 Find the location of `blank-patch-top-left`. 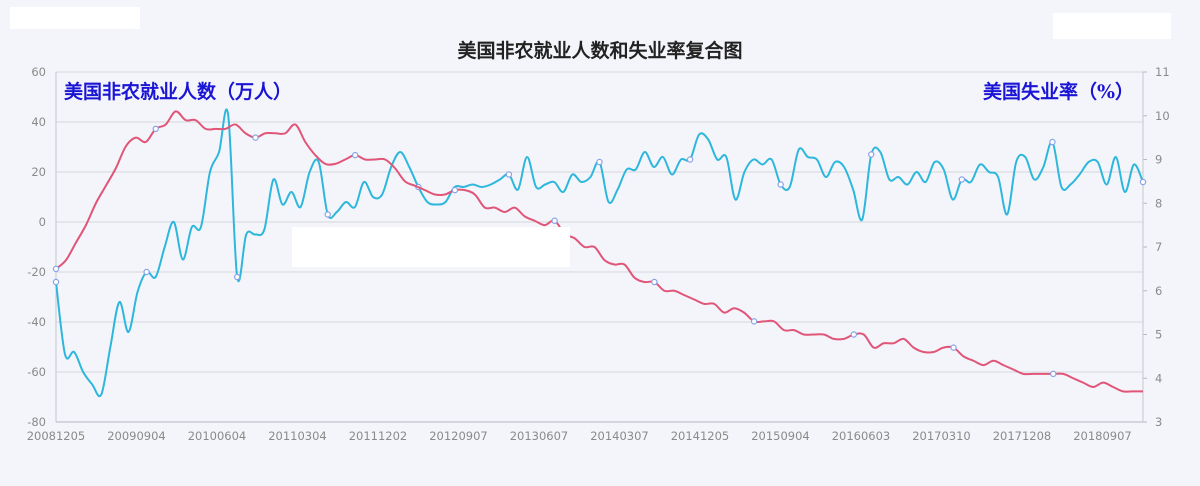

blank-patch-top-left is located at coordinates (75, 18).